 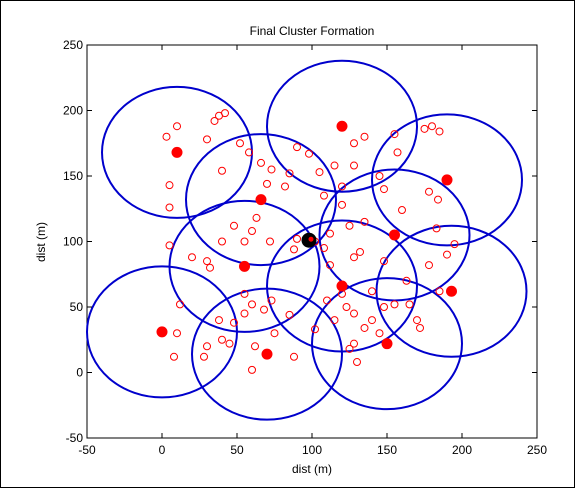 I want to click on y-tick-label: 50, so click(x=77, y=307).